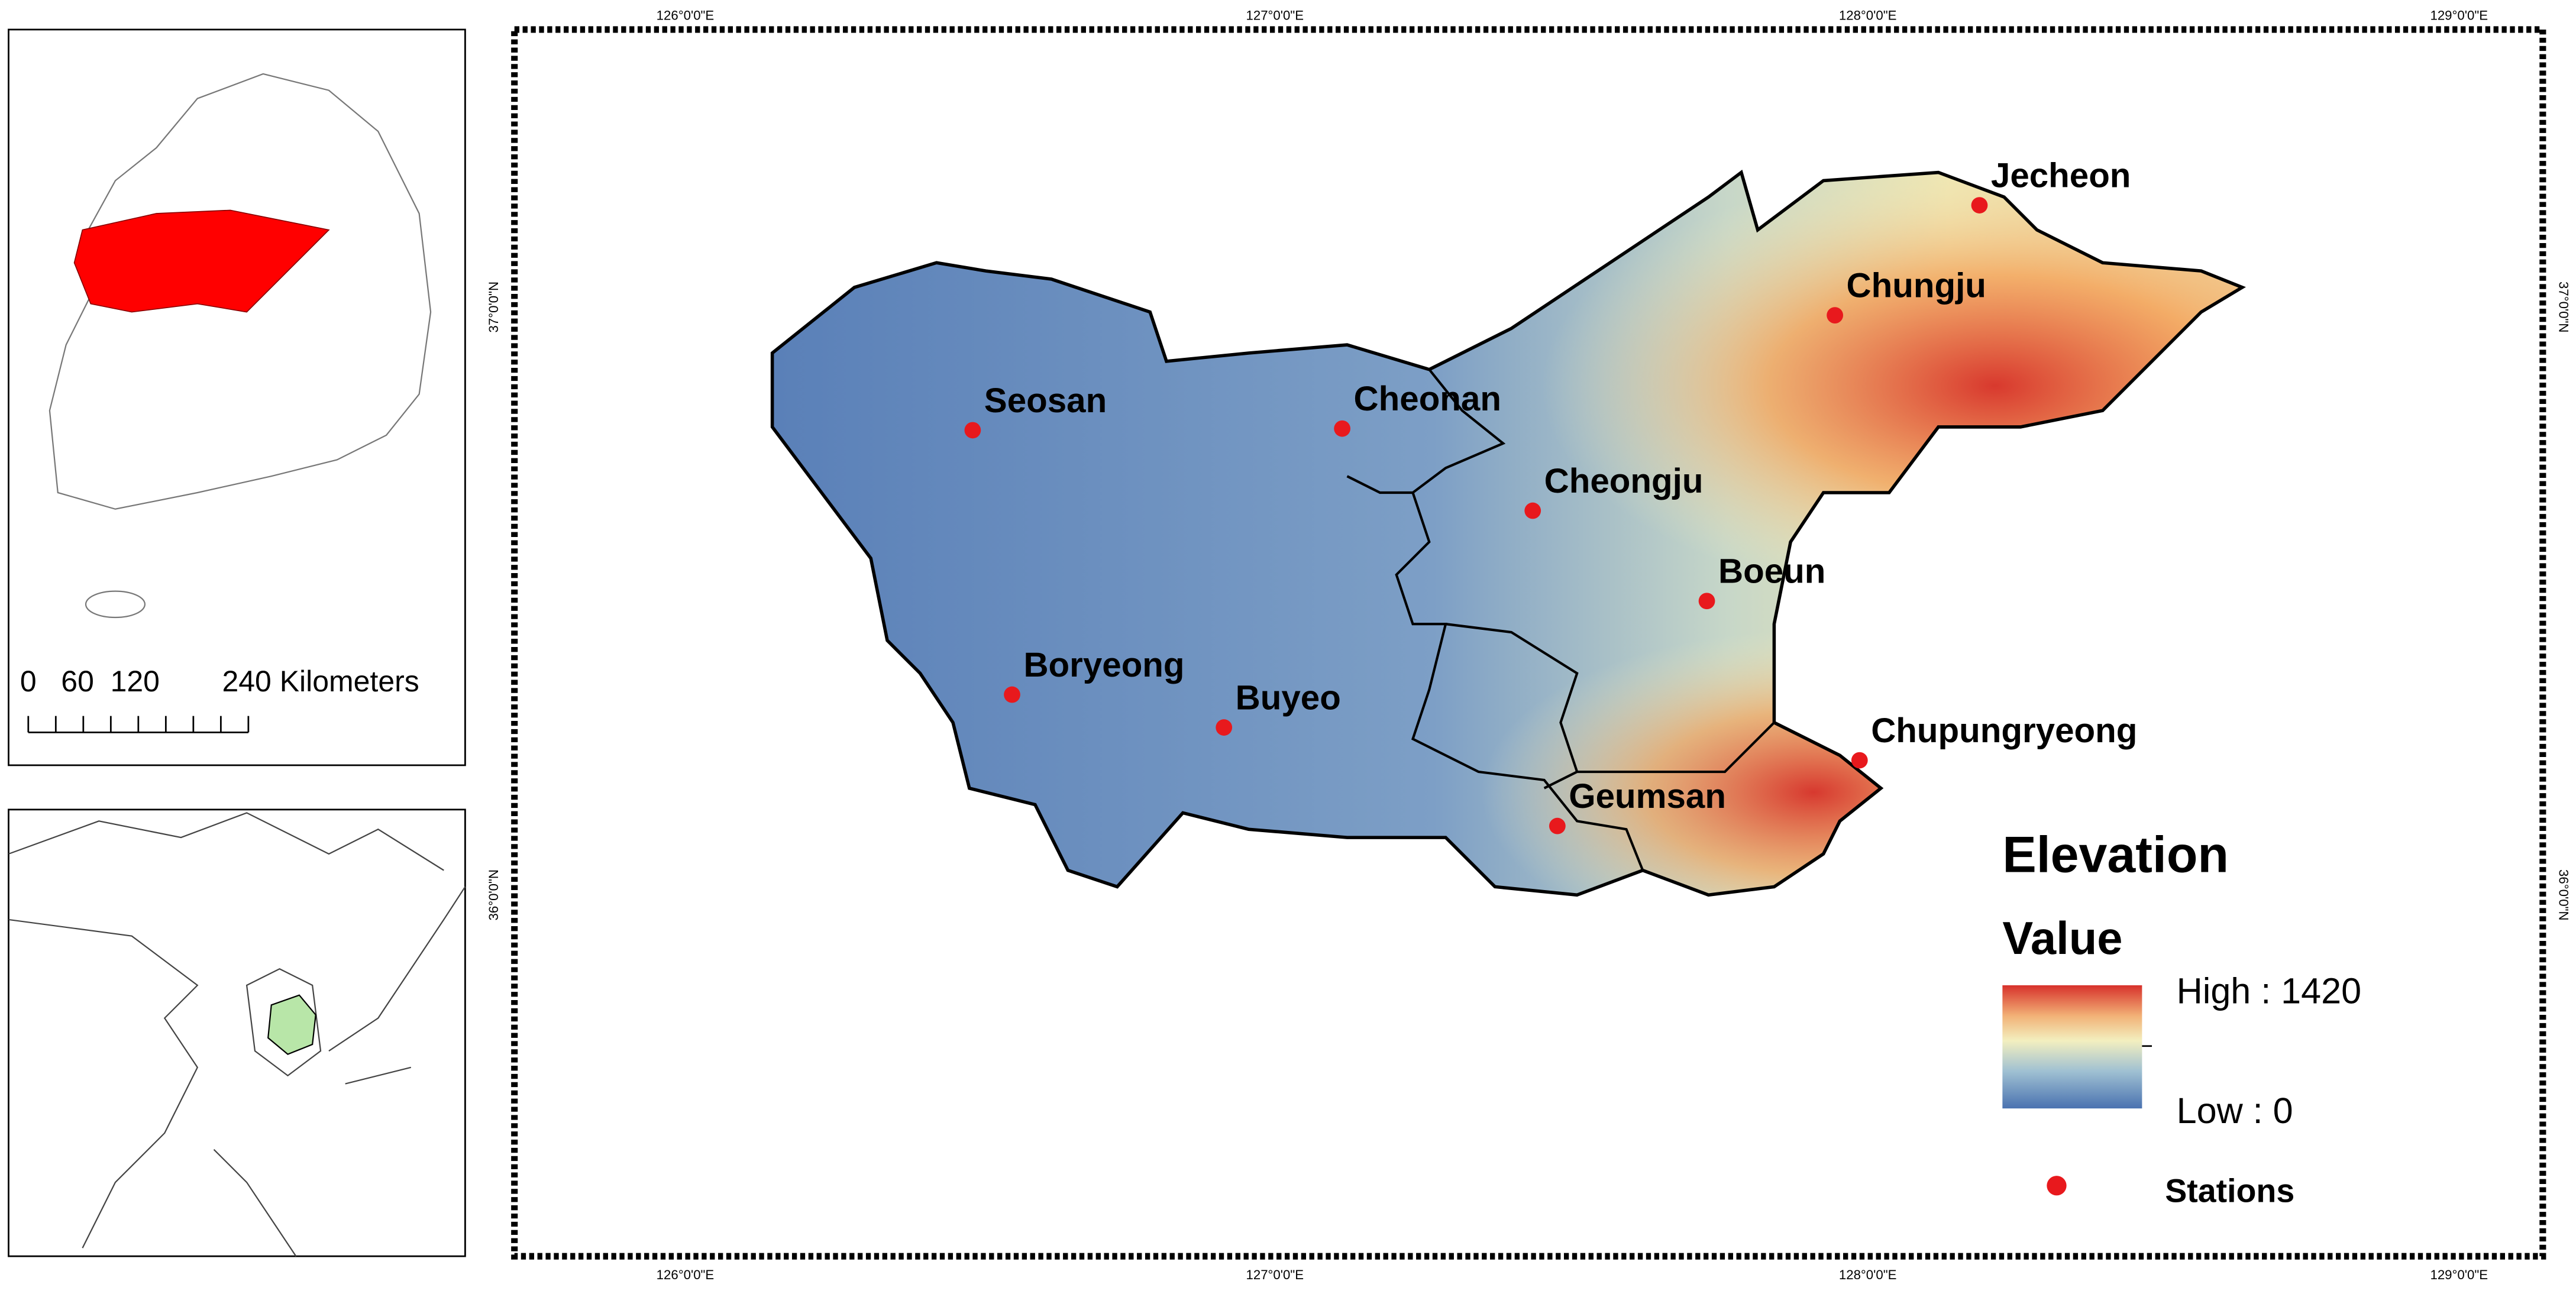  I want to click on station-label: Geumsan, so click(1647, 796).